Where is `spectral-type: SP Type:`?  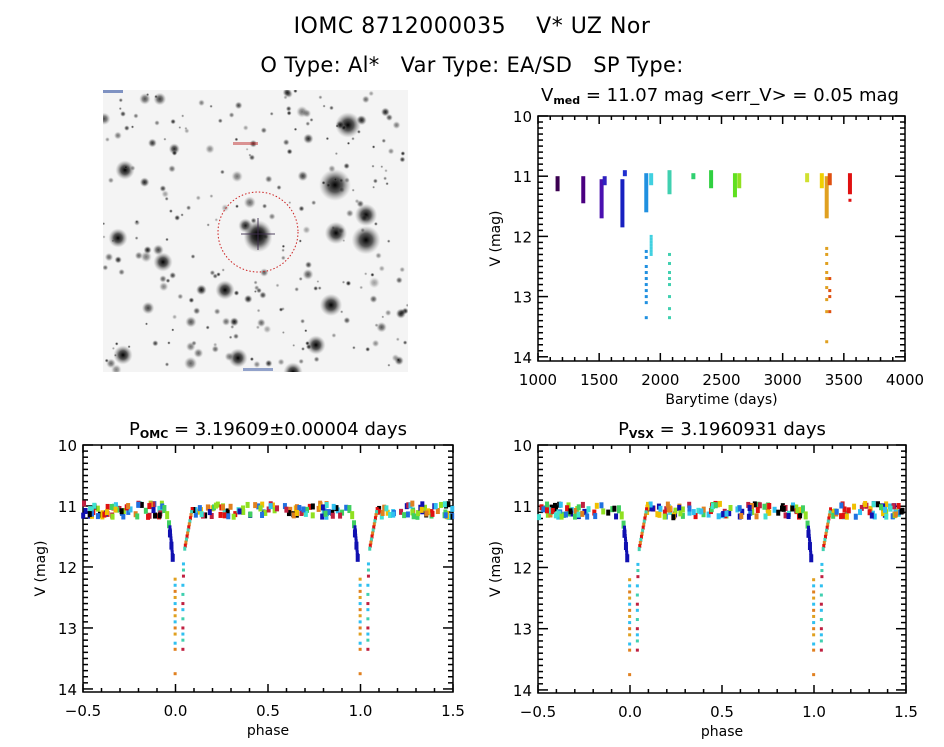 spectral-type: SP Type: is located at coordinates (638, 65).